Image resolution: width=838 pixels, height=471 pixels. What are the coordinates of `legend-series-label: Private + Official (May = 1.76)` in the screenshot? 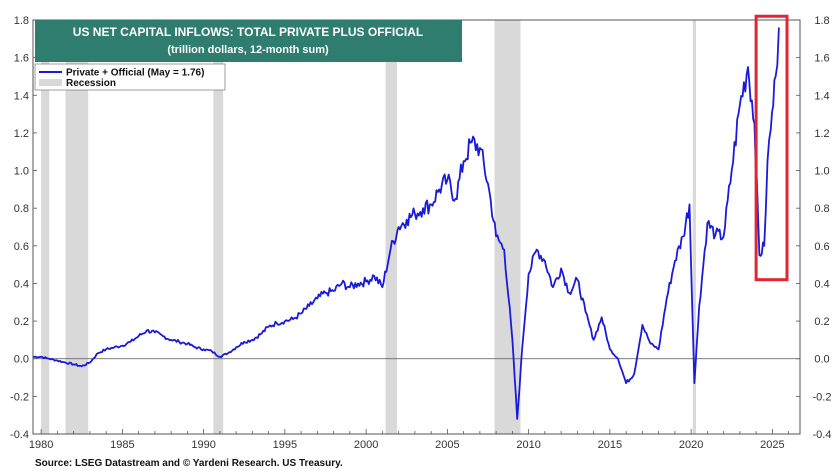 It's located at (135, 73).